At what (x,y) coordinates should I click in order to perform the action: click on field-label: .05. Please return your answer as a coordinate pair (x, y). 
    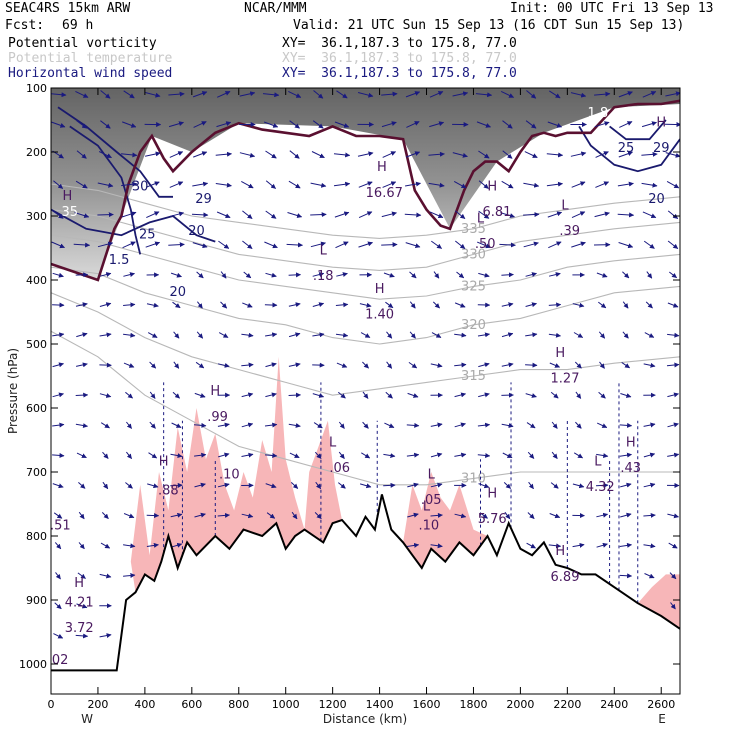
    Looking at the image, I should click on (431, 500).